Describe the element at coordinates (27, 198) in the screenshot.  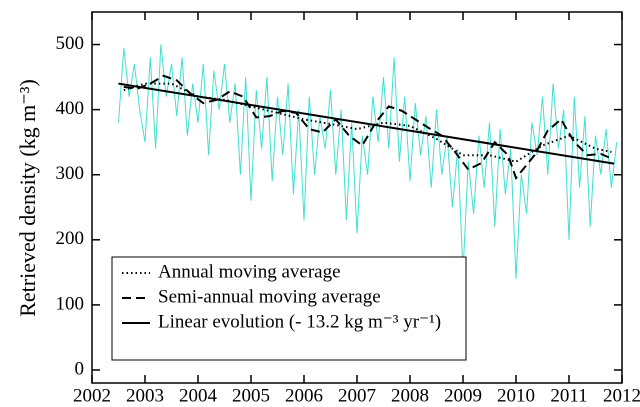
I see `y-axis-label: Retrieved density (kg m⁻³)` at that location.